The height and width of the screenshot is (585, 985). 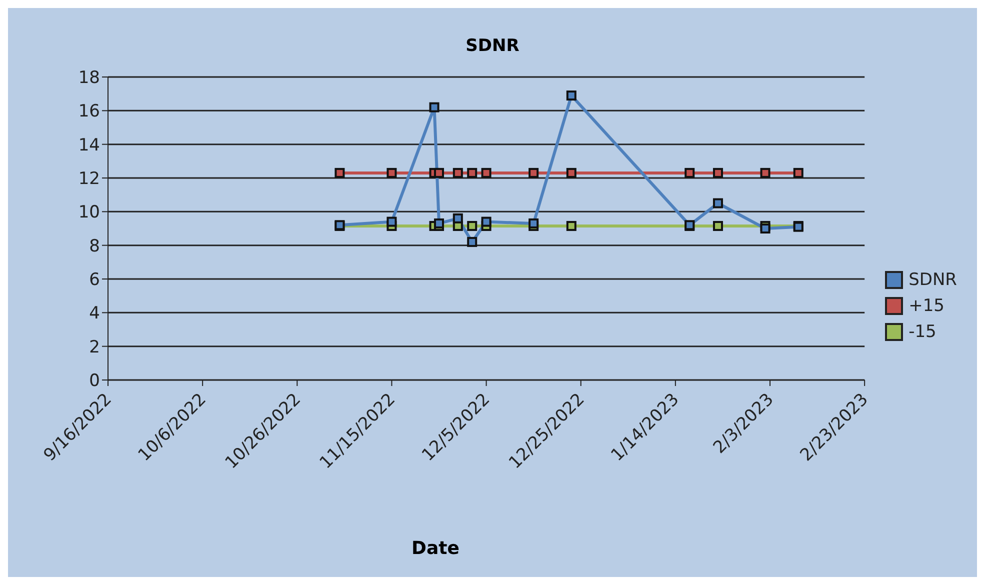 I want to click on legend-label: SDNR, so click(x=932, y=280).